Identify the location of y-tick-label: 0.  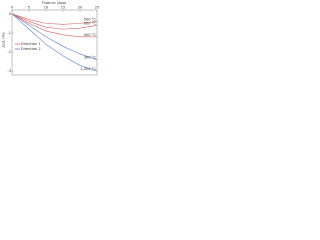
(10, 14).